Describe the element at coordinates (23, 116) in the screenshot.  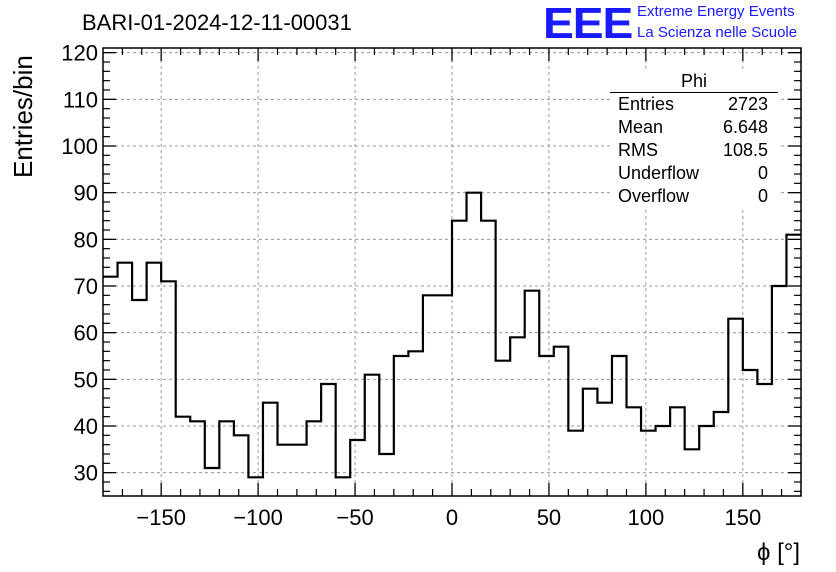
I see `y-axis-label: Entries/bin` at that location.